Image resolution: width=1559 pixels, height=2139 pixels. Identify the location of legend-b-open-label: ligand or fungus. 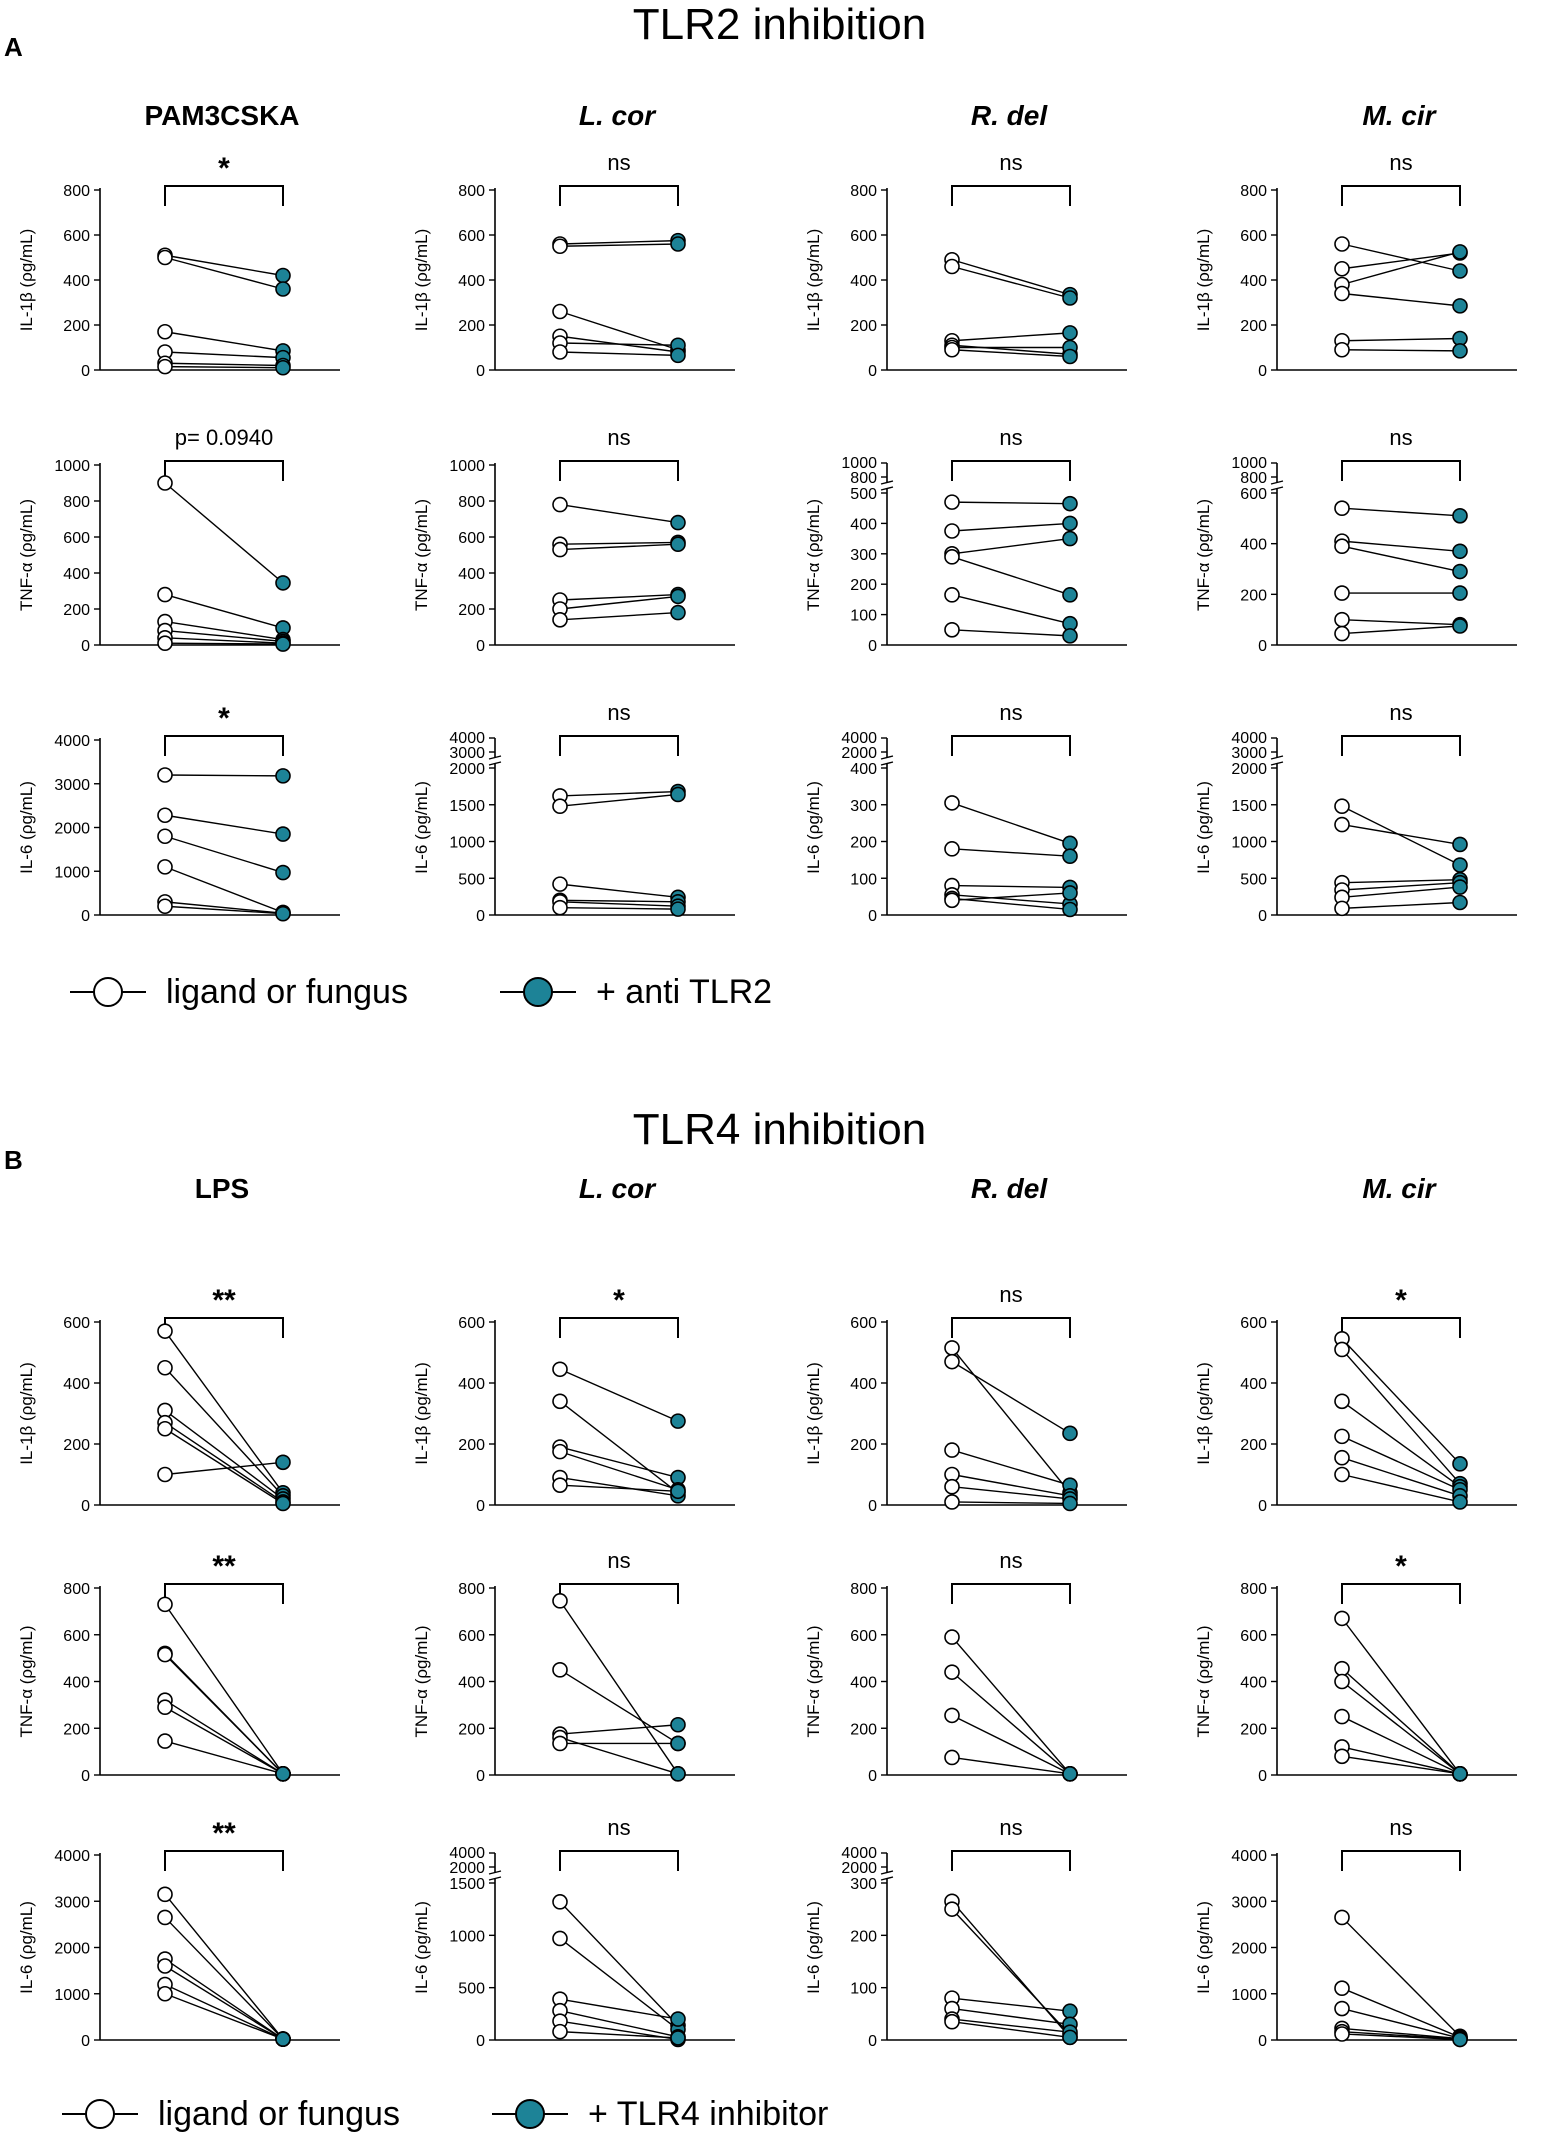
(279, 2113).